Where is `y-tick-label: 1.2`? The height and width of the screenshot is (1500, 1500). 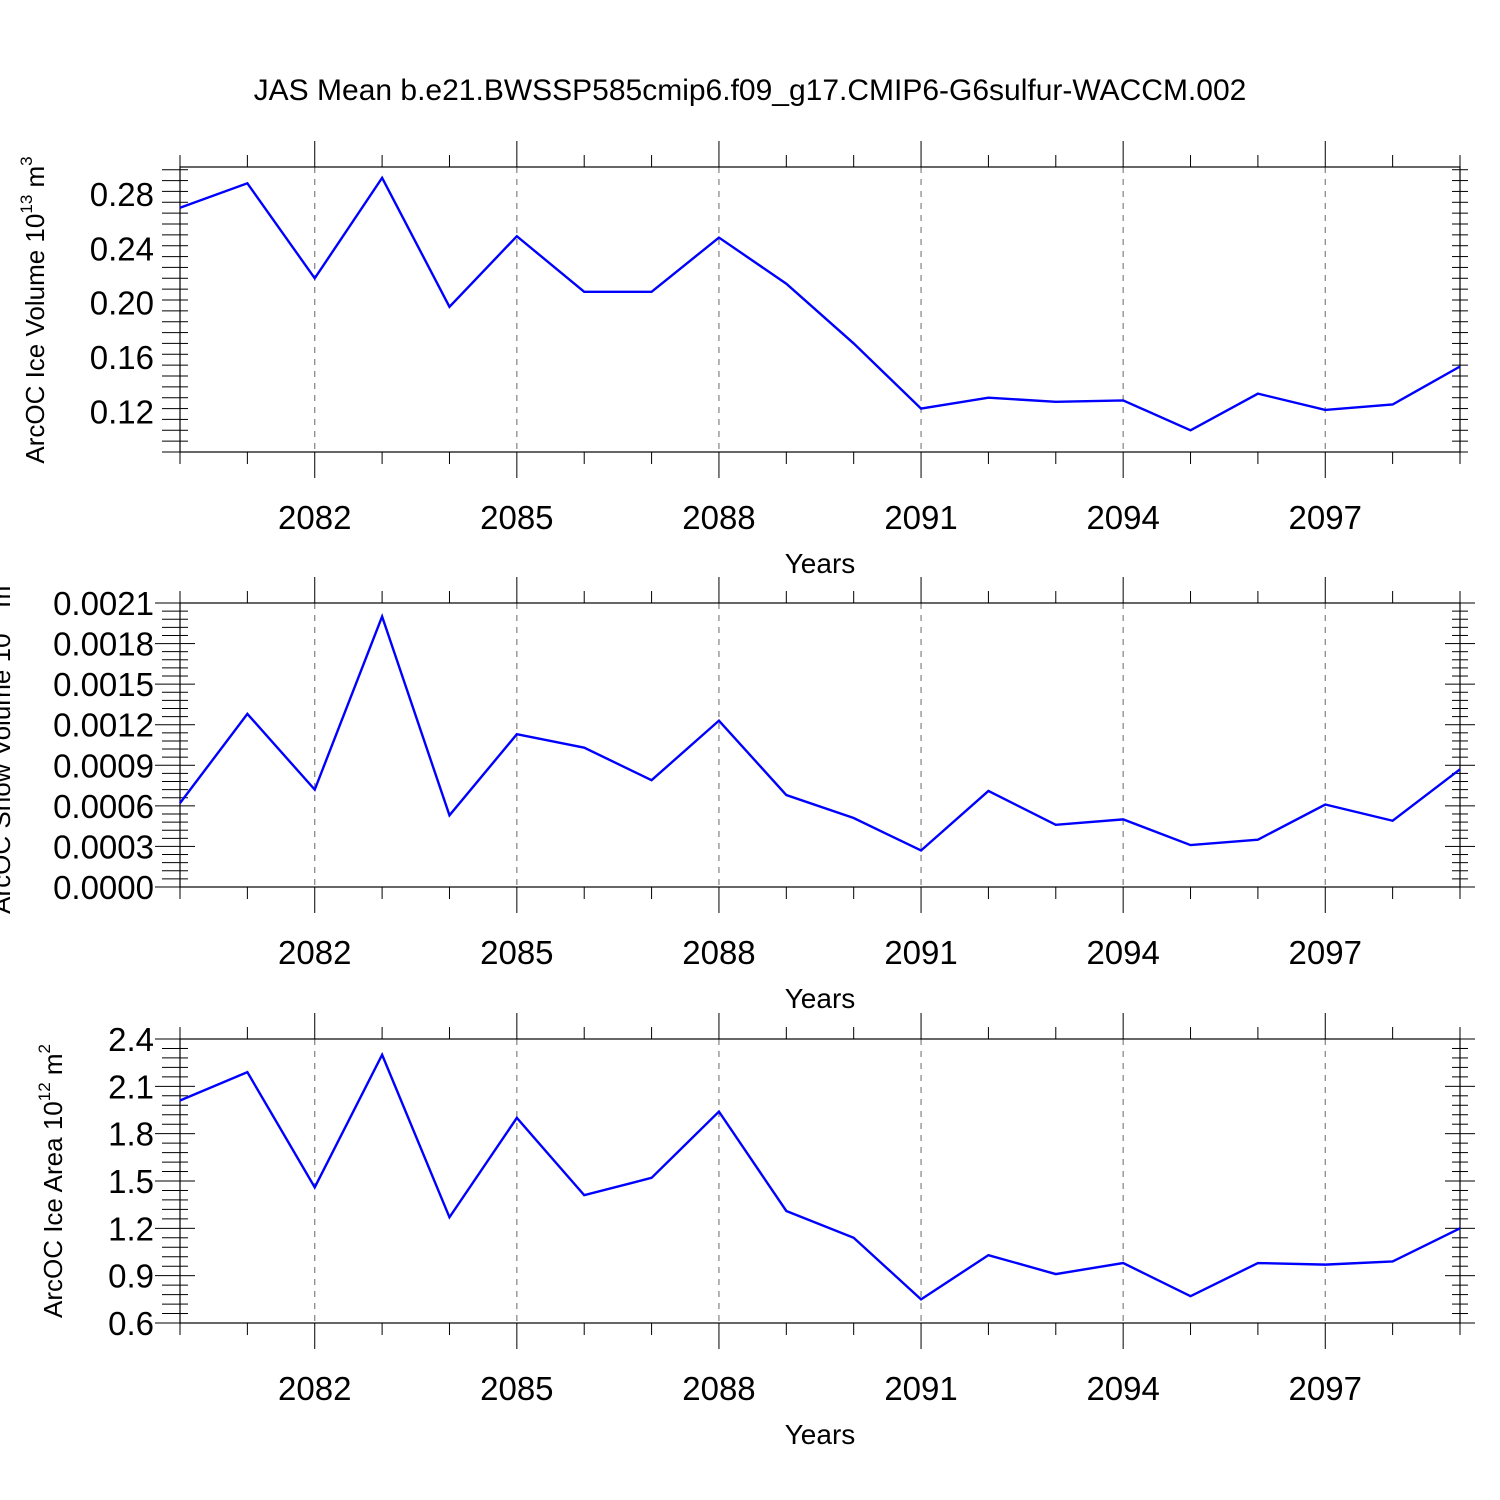
y-tick-label: 1.2 is located at coordinates (131, 1228).